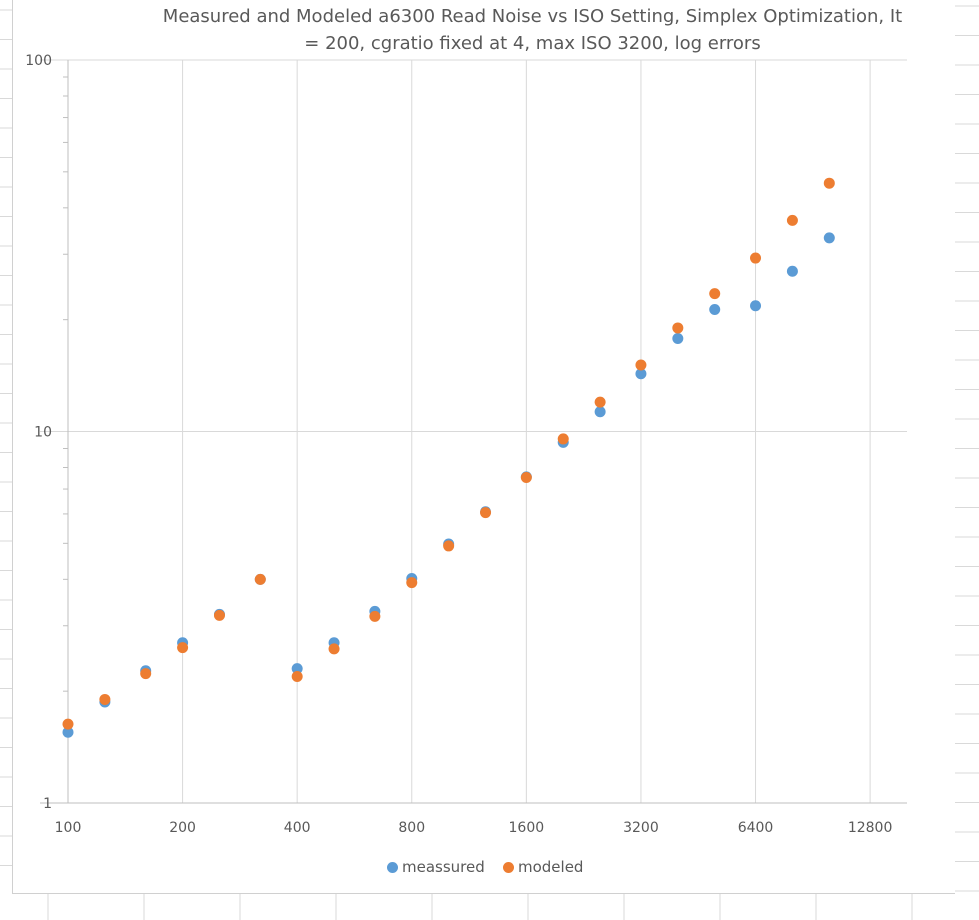  I want to click on y-tick-label: 10, so click(43, 433).